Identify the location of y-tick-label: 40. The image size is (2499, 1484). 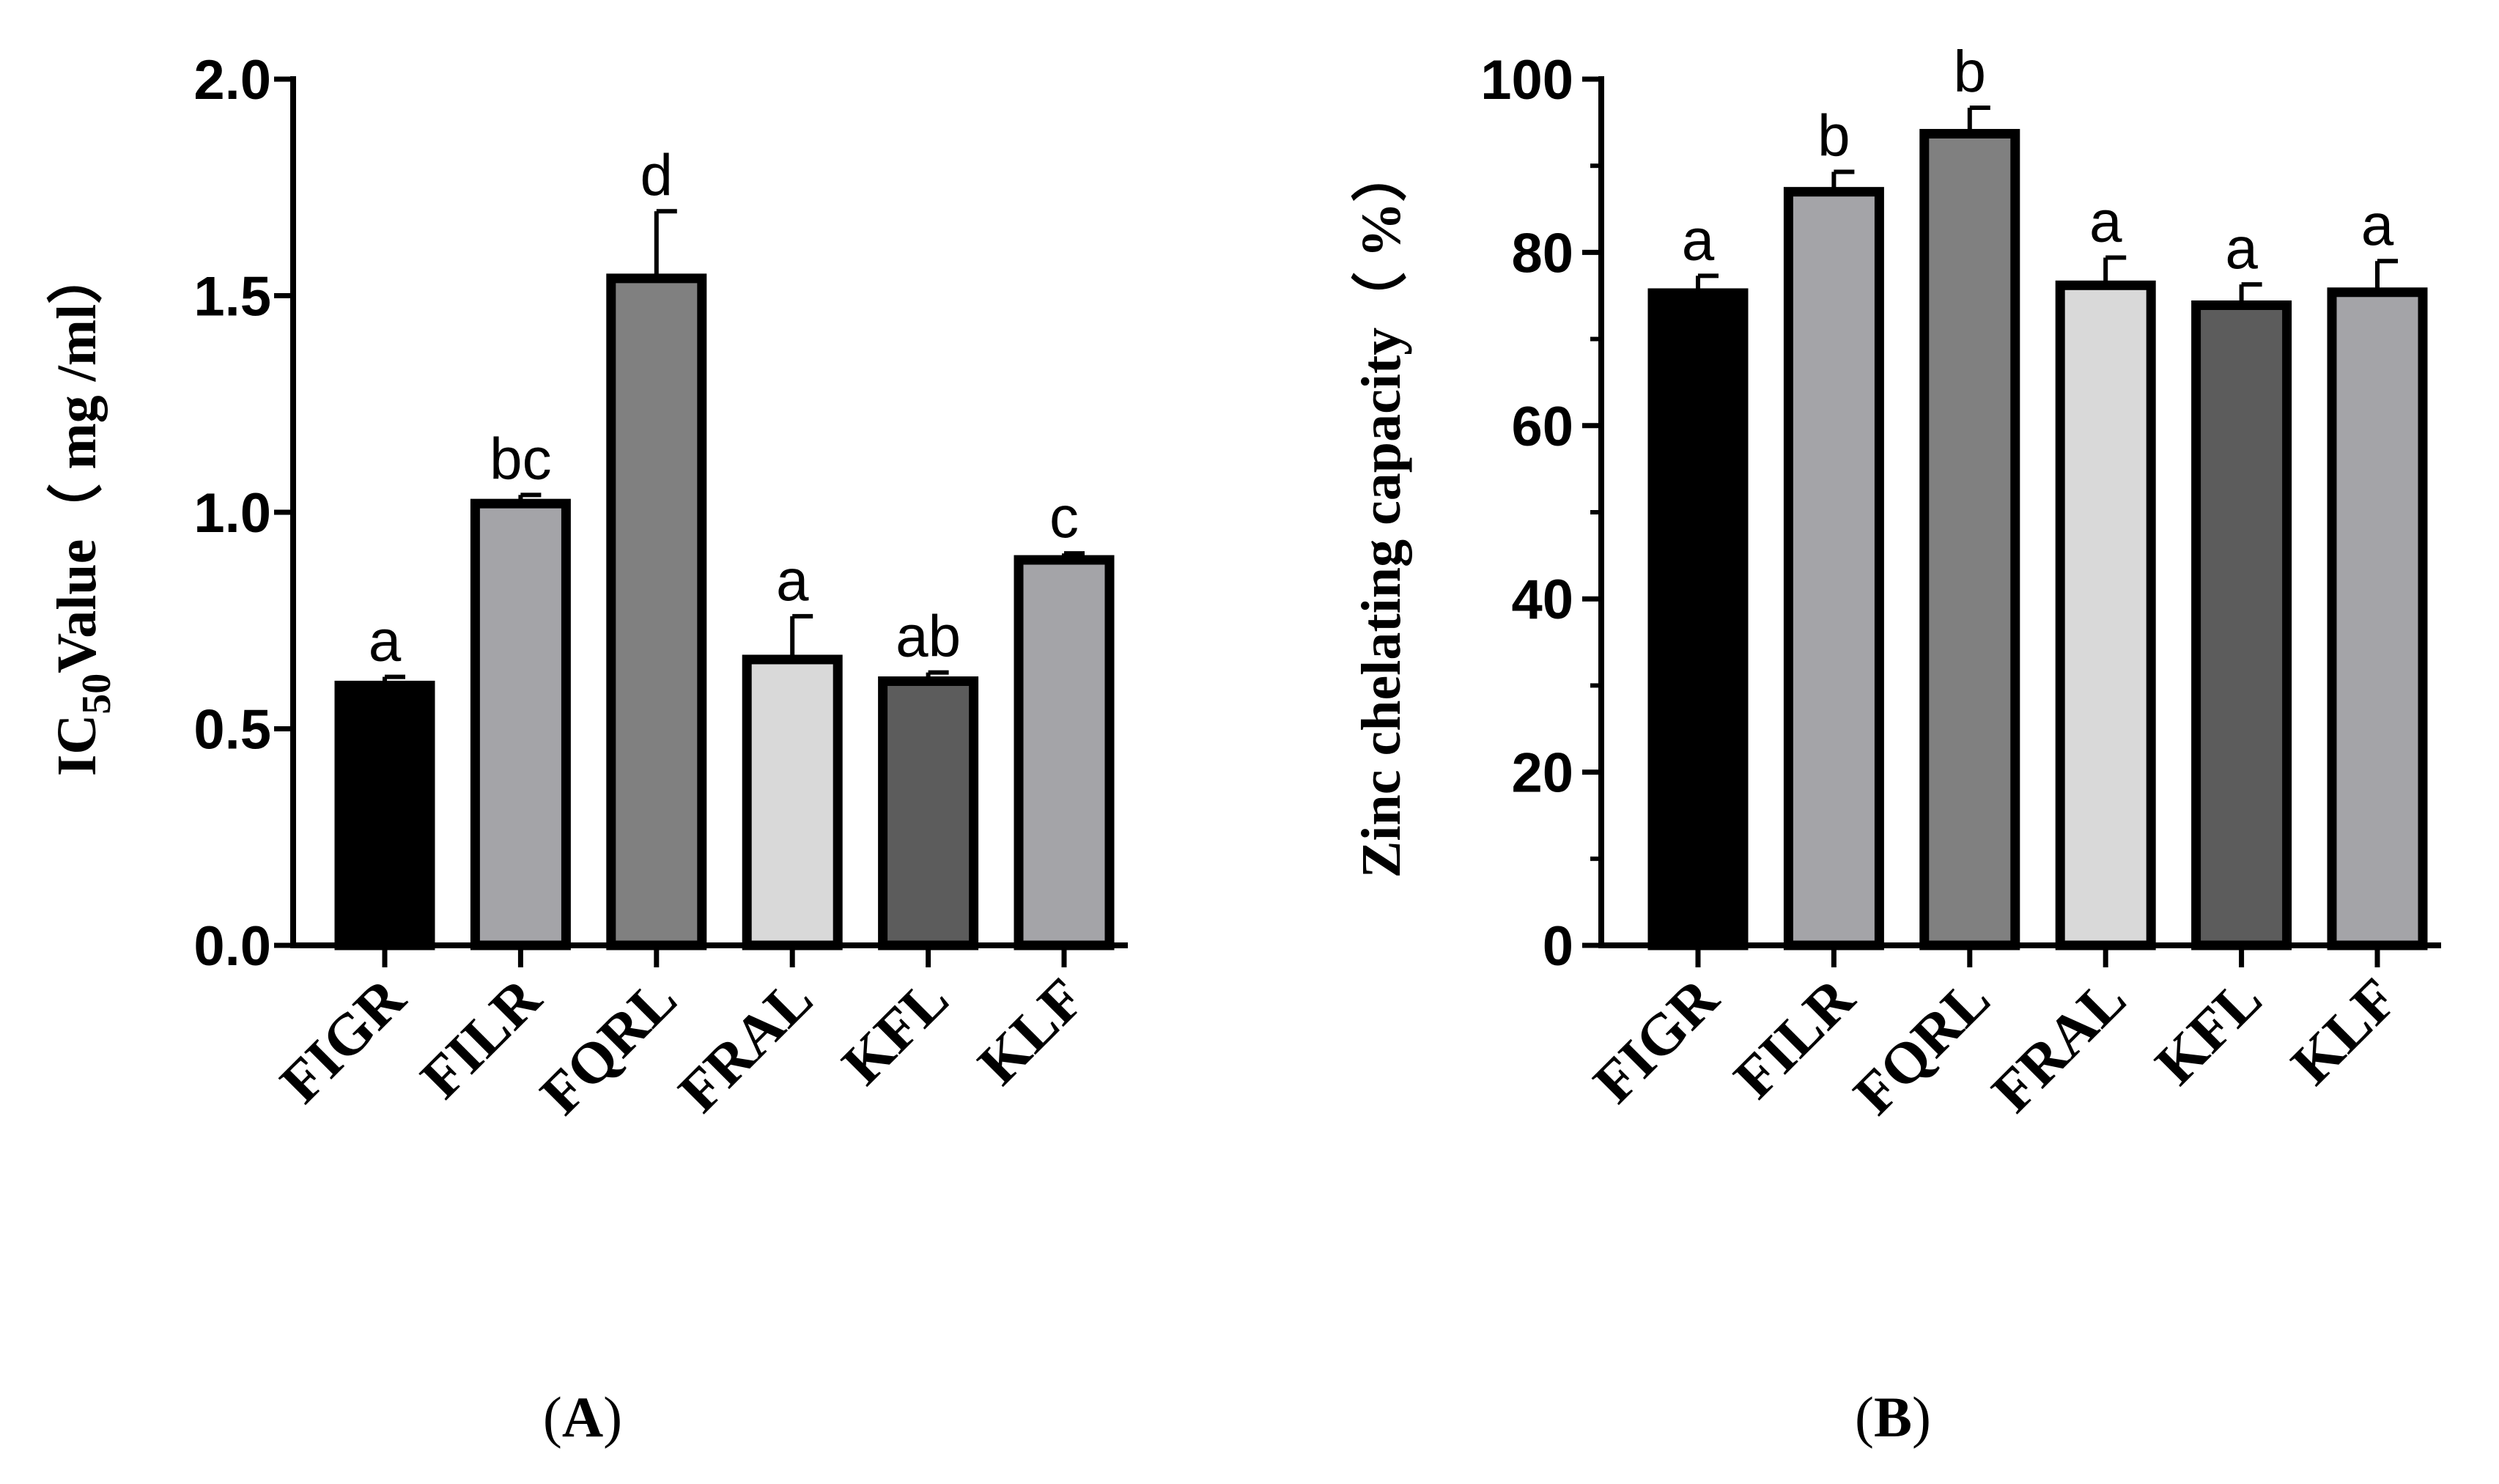
(1542, 600).